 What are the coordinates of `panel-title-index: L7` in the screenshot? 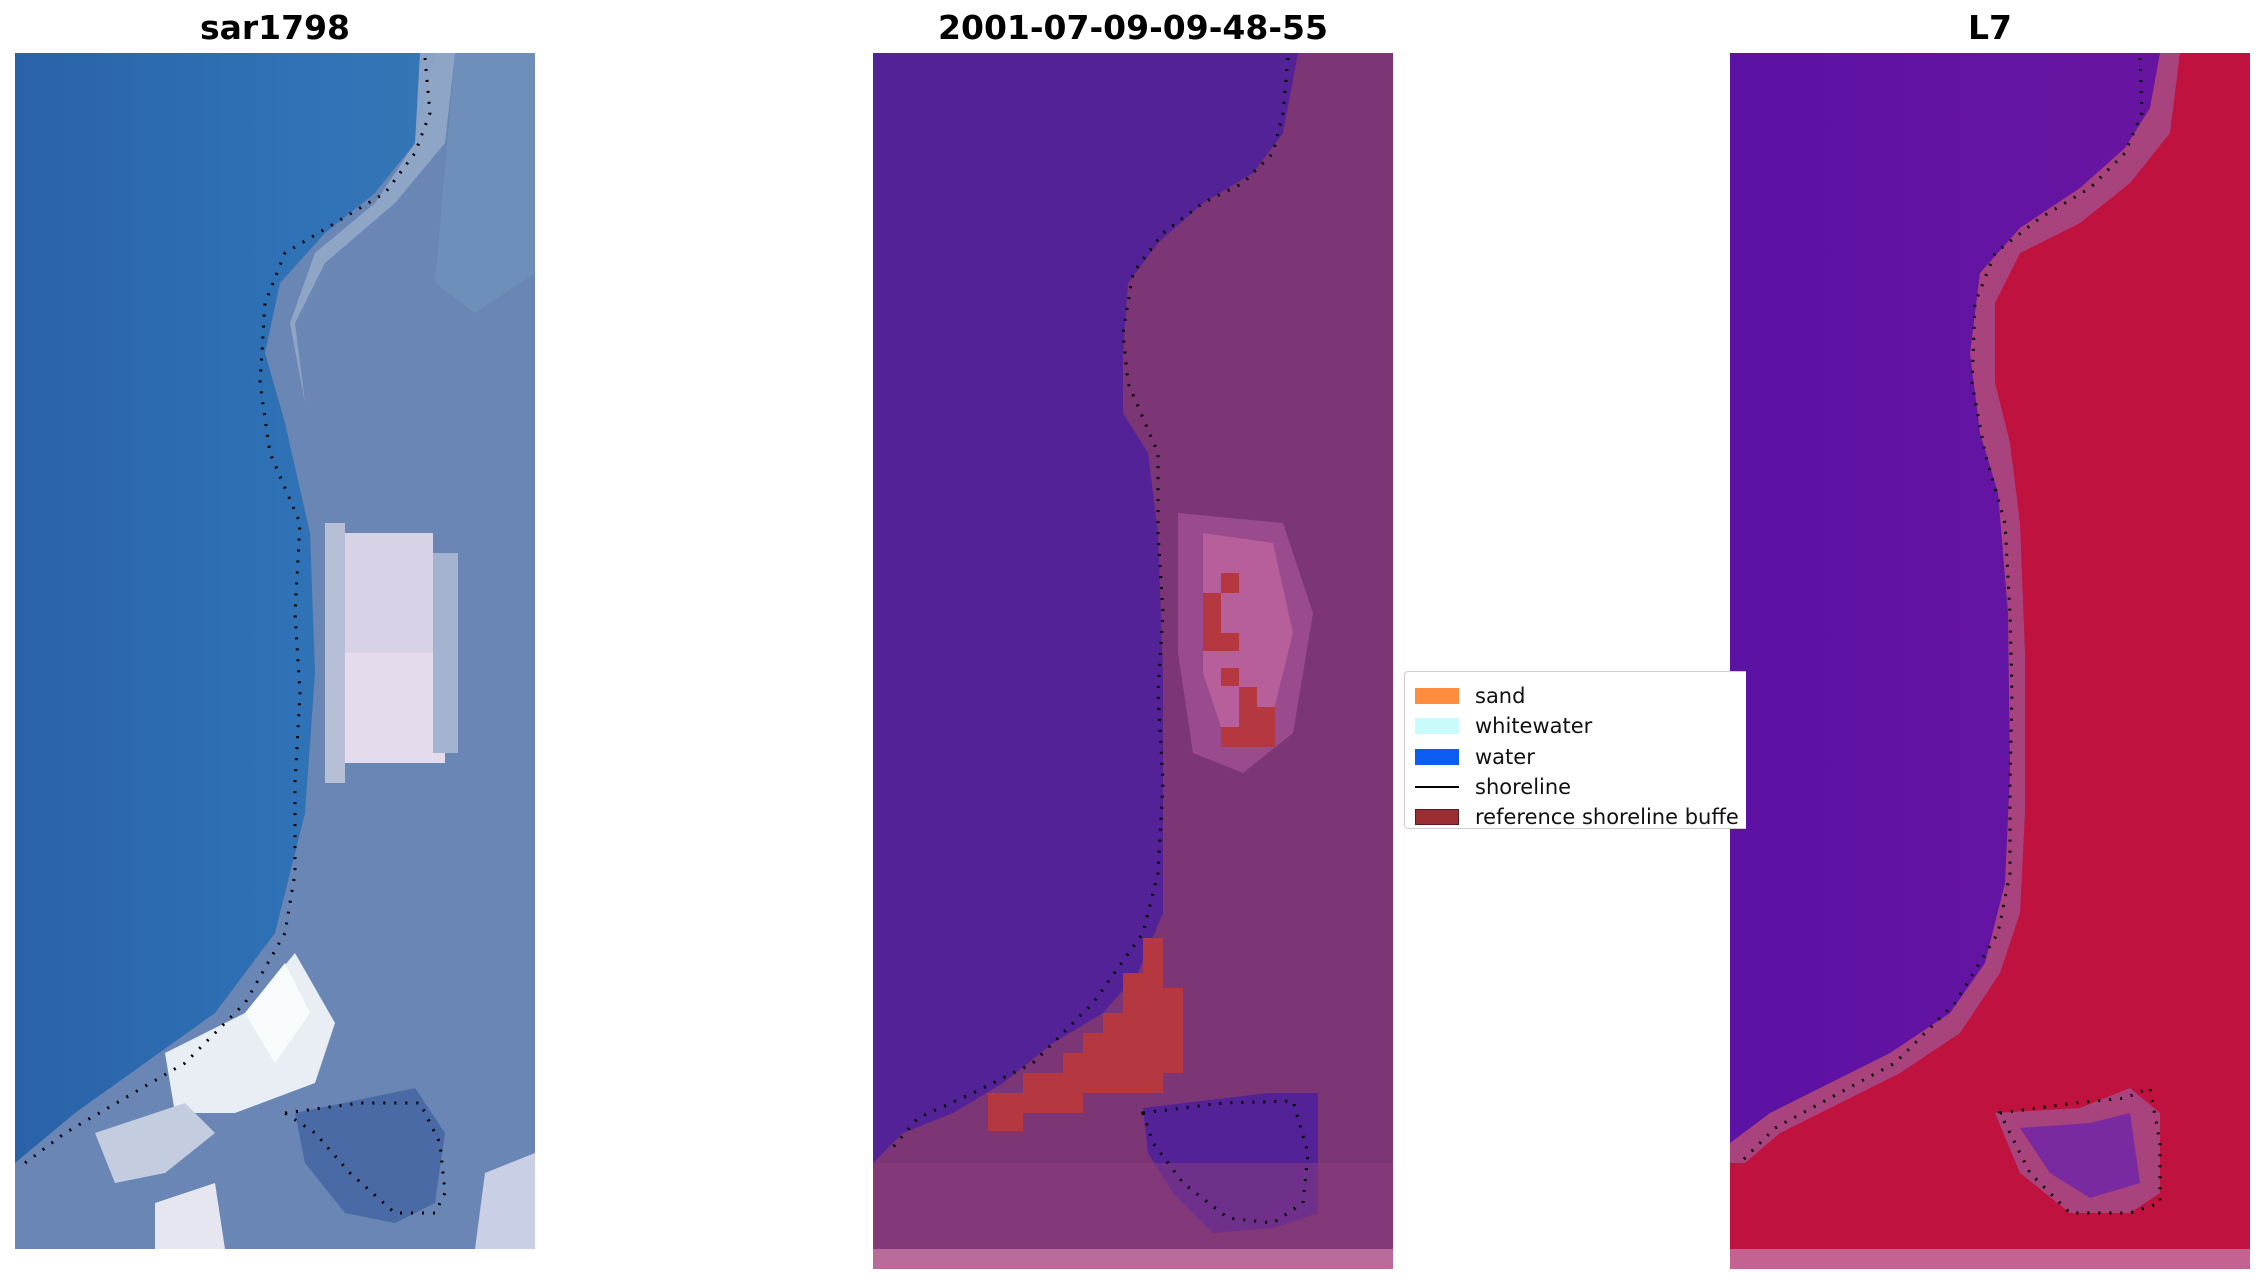 It's located at (1990, 27).